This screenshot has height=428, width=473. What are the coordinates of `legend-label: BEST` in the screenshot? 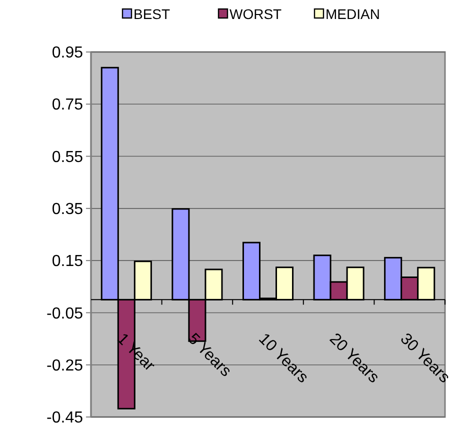 It's located at (152, 14).